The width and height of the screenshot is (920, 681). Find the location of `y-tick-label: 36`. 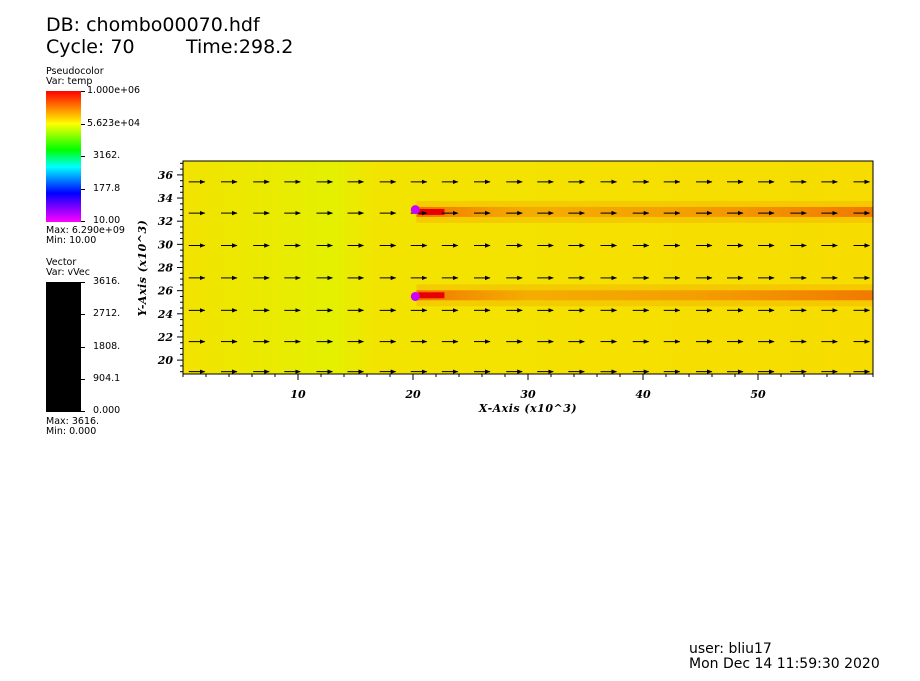

y-tick-label: 36 is located at coordinates (166, 175).